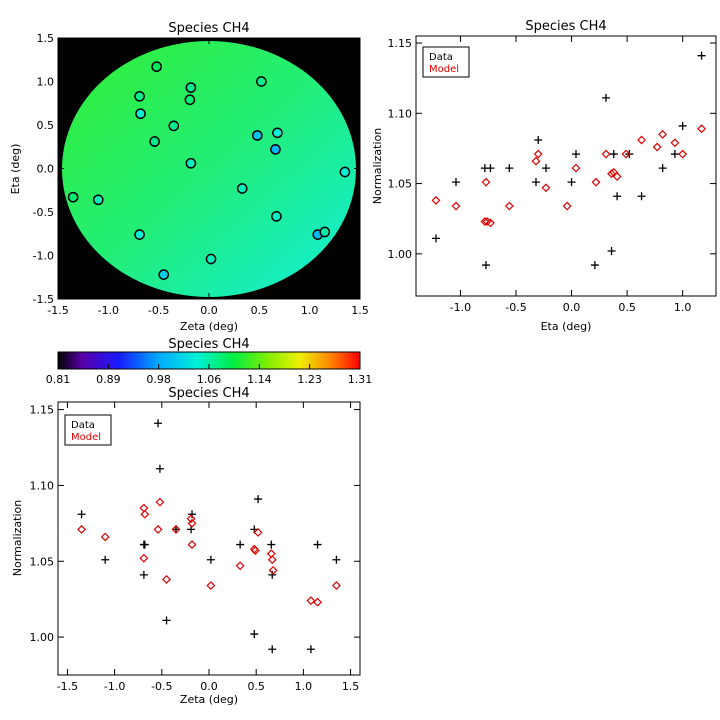  Describe the element at coordinates (86, 437) in the screenshot. I see `zeta-legend-model: Model` at that location.